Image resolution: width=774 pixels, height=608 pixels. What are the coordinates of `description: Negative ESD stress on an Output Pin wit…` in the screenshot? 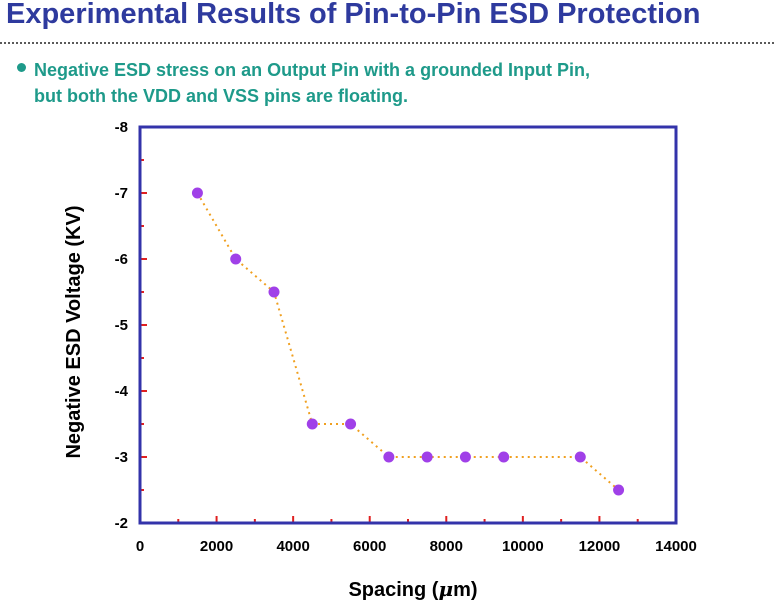 It's located at (312, 83).